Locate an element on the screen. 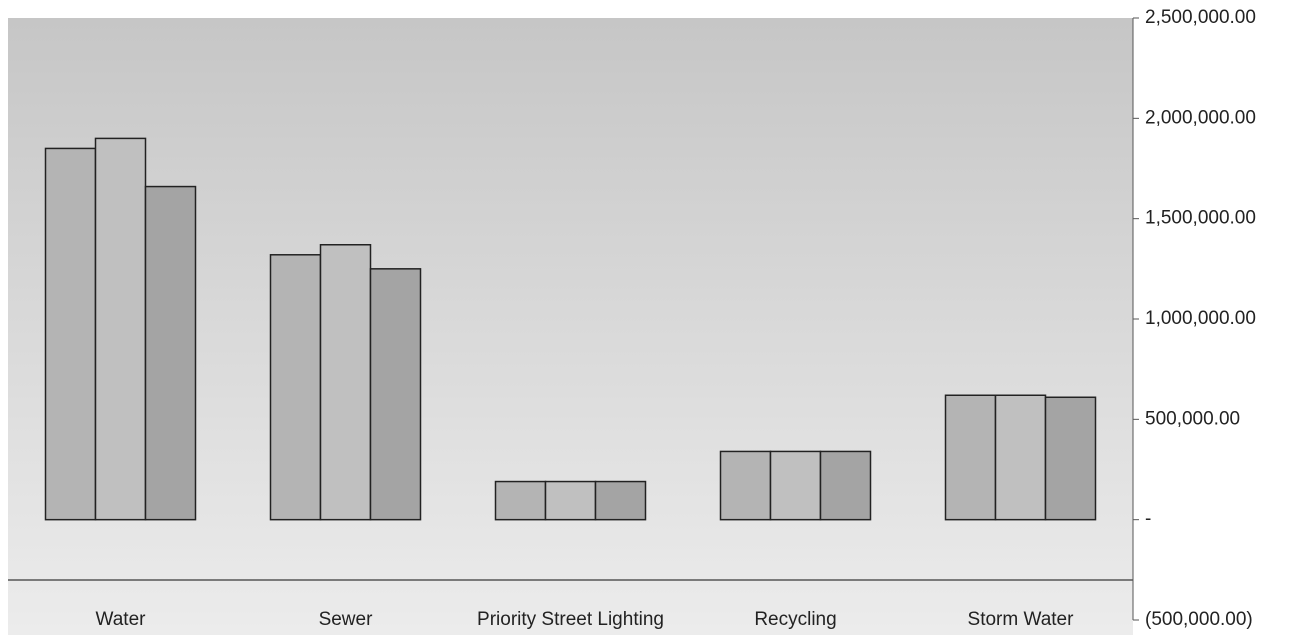  x-tick-label: Water is located at coordinates (121, 619).